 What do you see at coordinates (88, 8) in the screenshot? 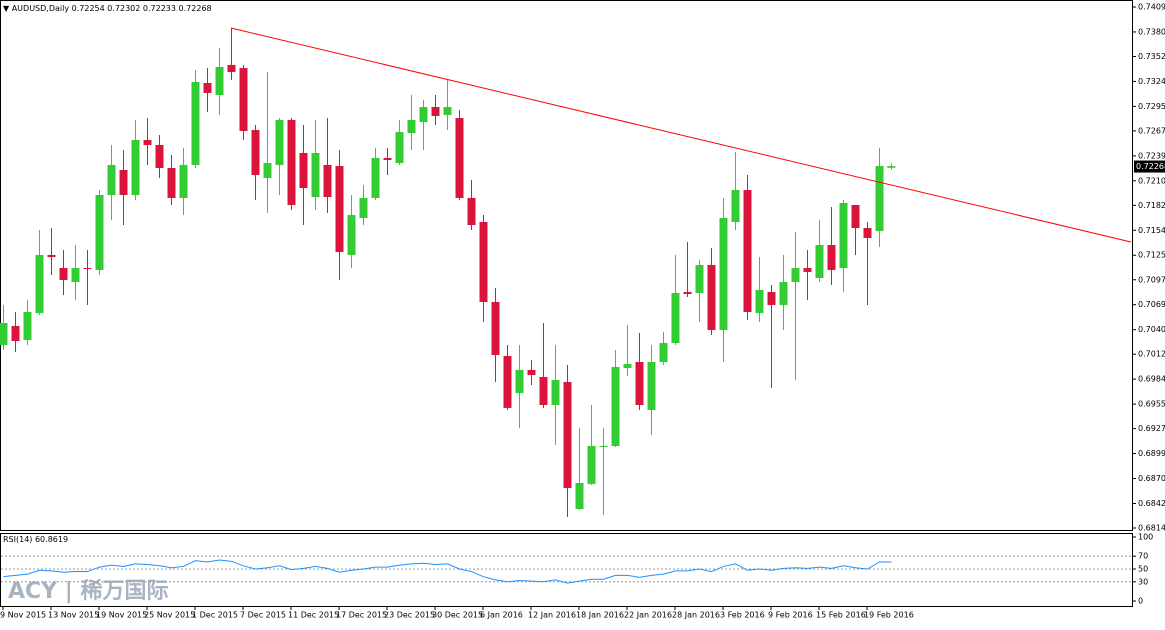
I see `last-open: 0.72254` at bounding box center [88, 8].